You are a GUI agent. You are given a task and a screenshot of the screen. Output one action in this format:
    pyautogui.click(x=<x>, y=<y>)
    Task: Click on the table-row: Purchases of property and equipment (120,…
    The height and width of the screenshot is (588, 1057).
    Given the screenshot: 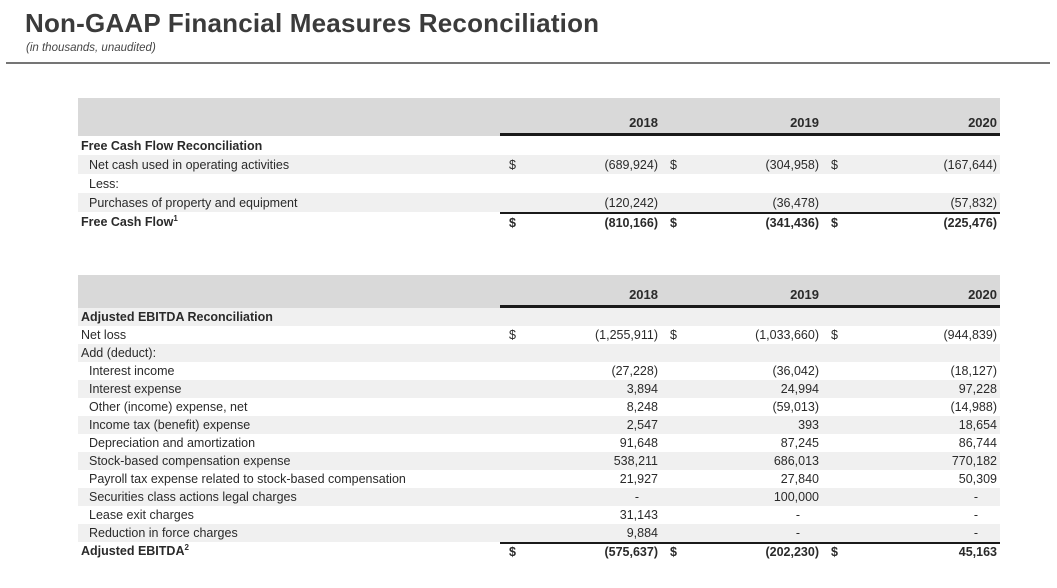 What is the action you would take?
    pyautogui.click(x=539, y=202)
    